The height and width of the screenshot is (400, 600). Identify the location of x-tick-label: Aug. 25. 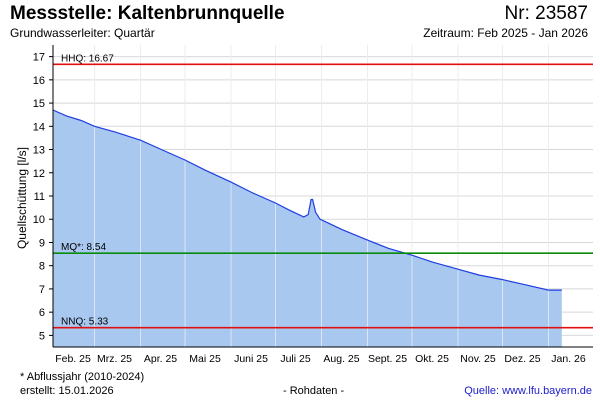
(341, 359).